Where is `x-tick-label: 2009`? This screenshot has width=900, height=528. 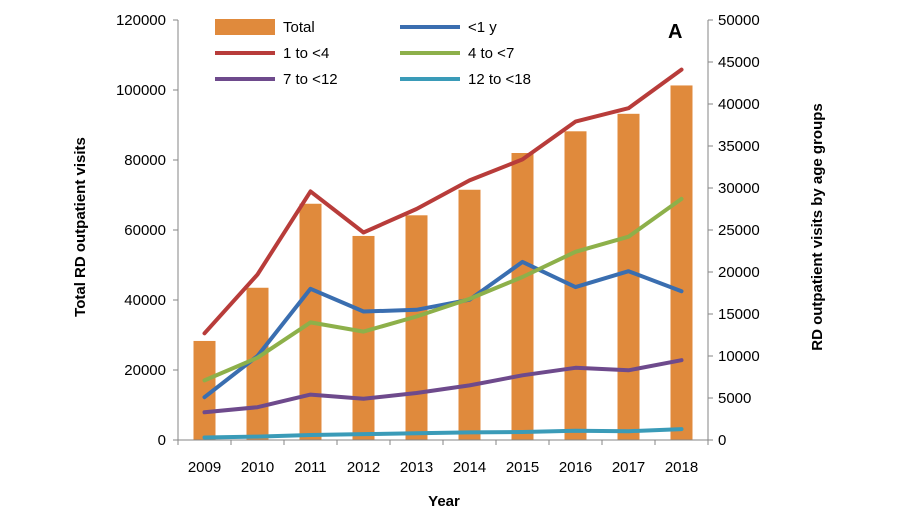 x-tick-label: 2009 is located at coordinates (204, 467).